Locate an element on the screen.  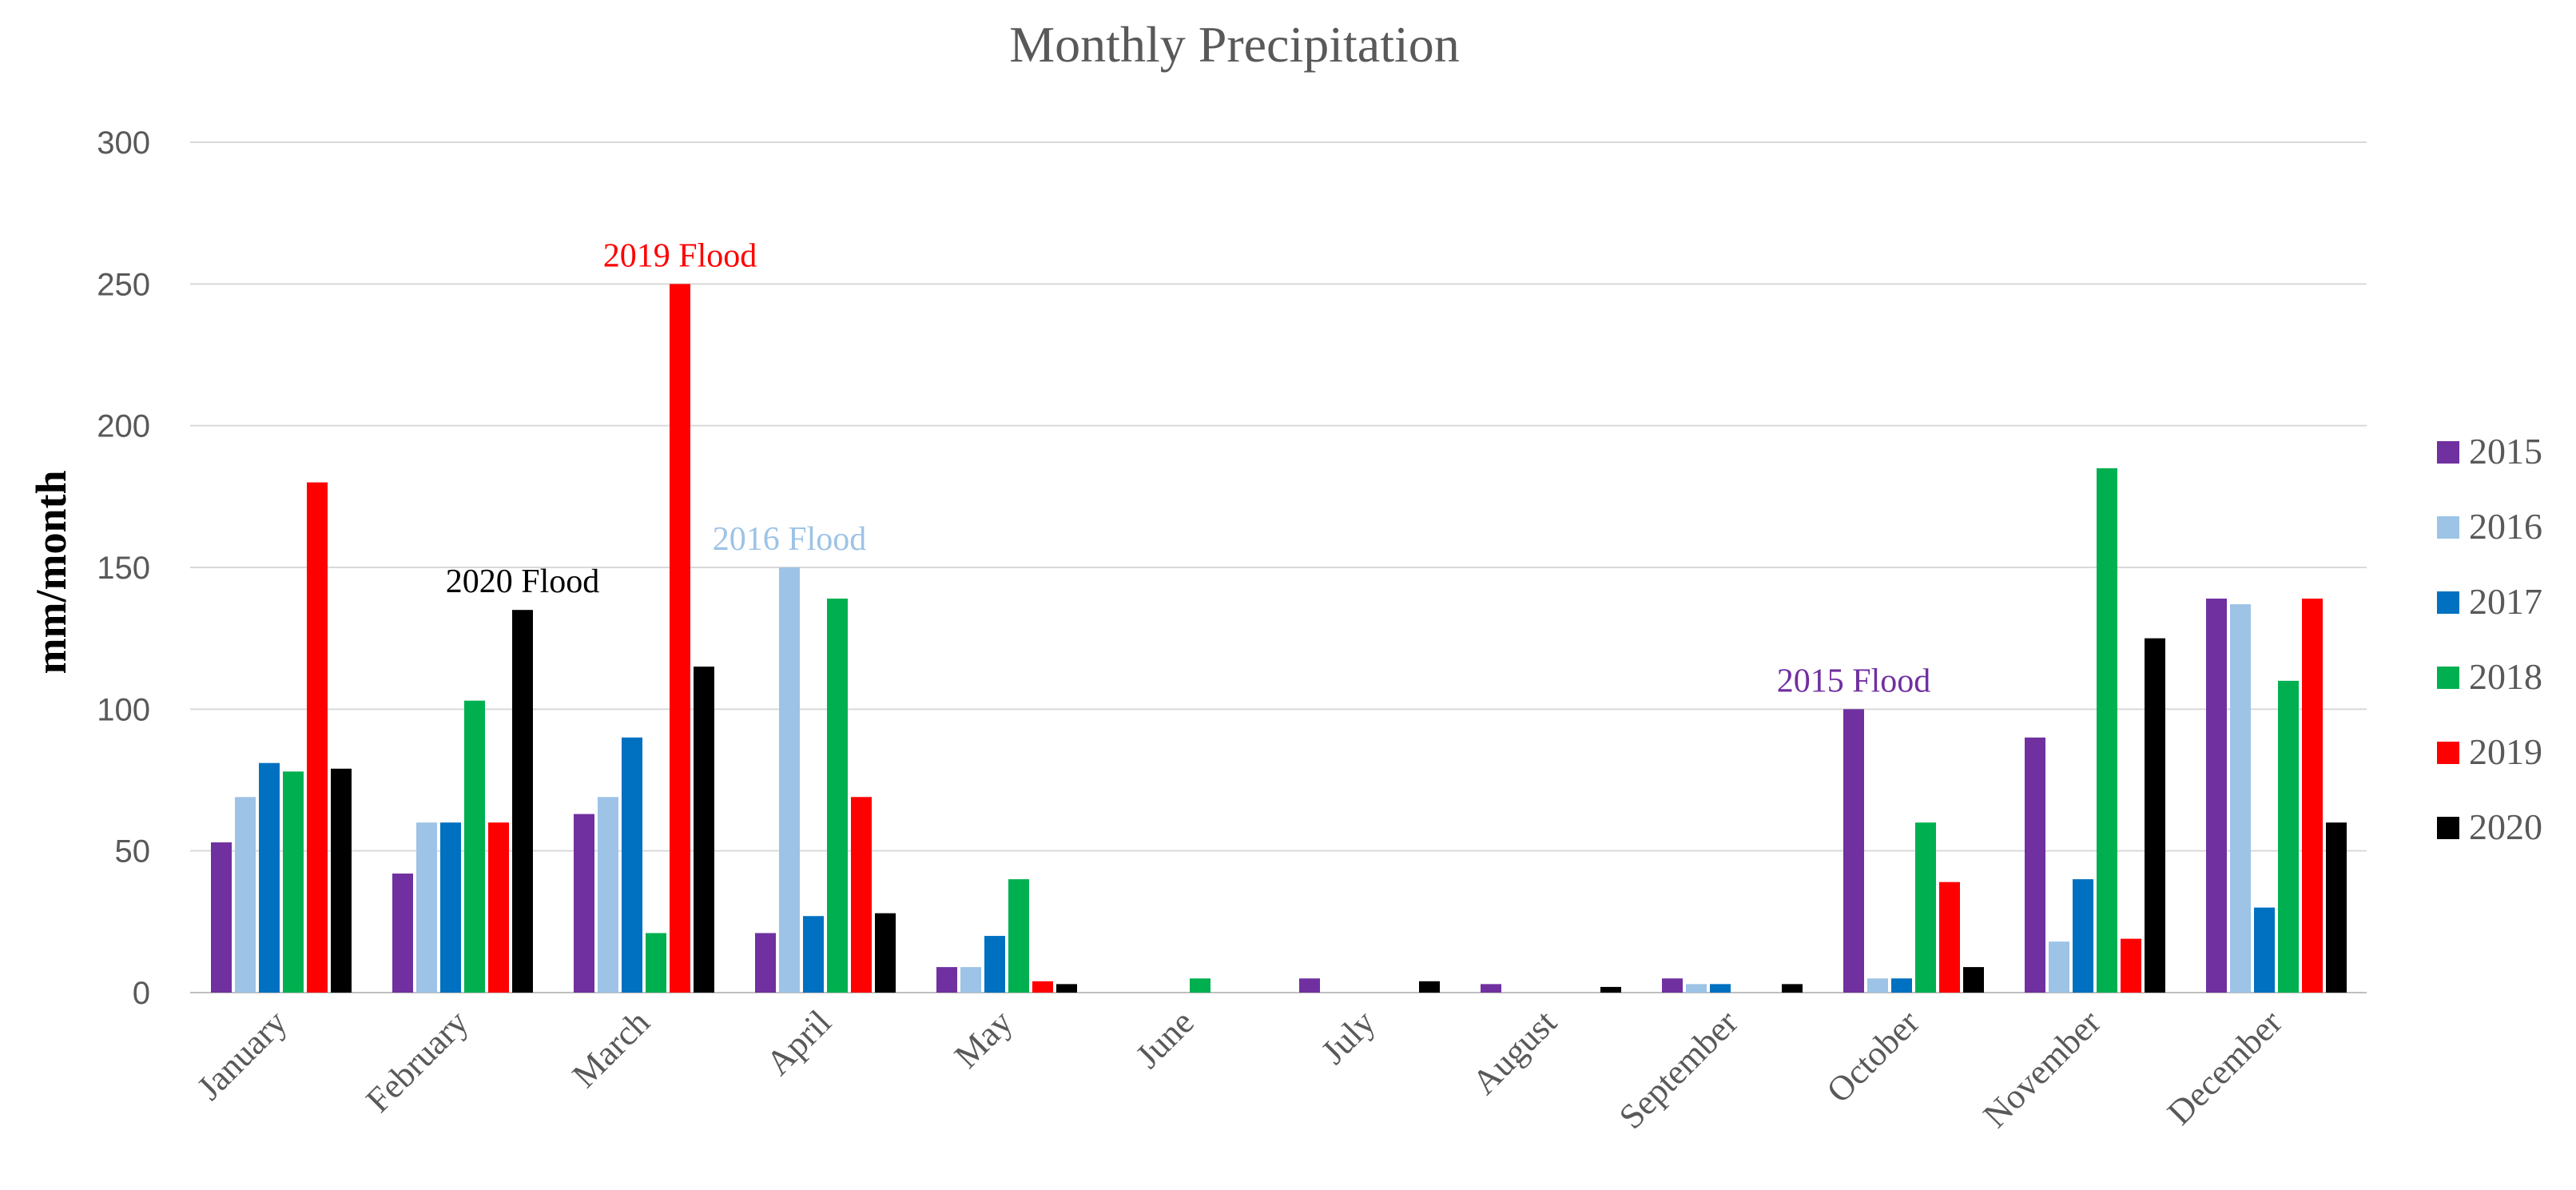
bar-2016-march is located at coordinates (608, 895).